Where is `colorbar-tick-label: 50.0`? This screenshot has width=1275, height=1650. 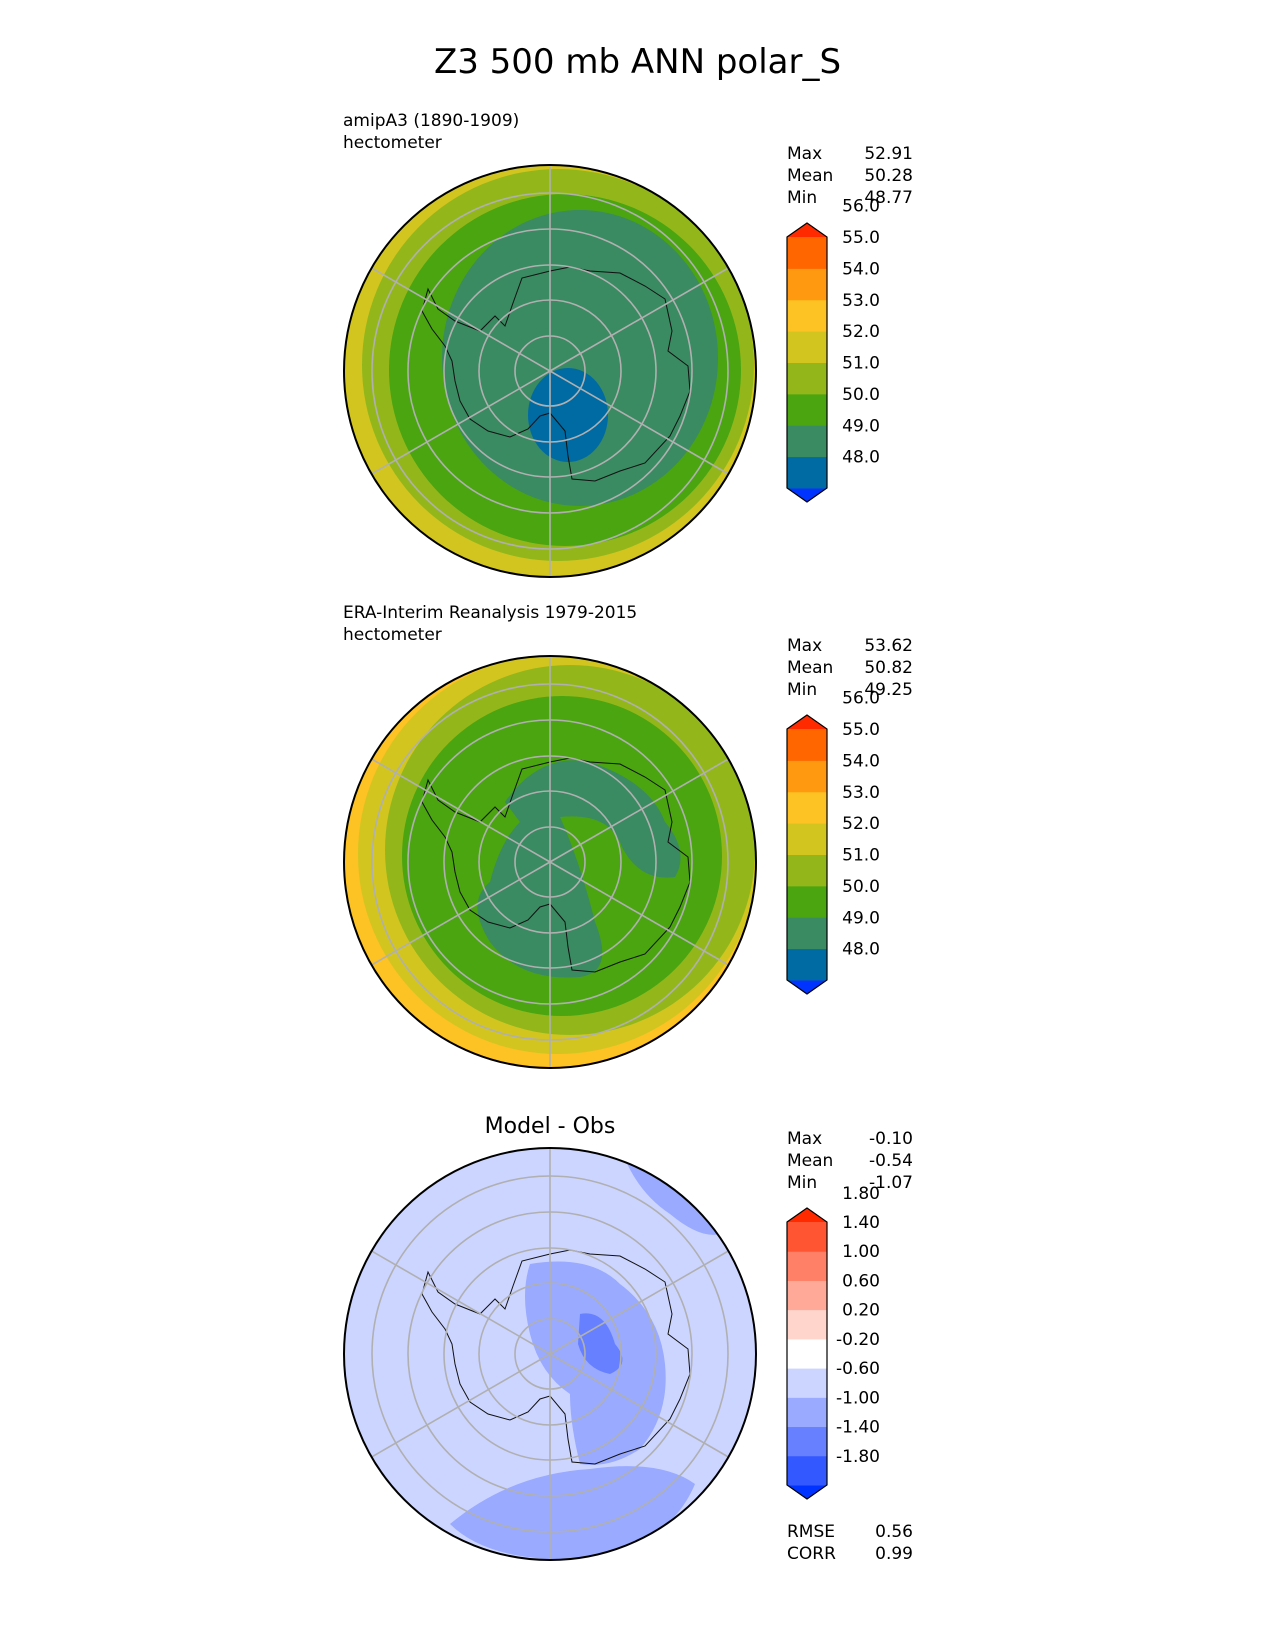
colorbar-tick-label: 50.0 is located at coordinates (861, 395).